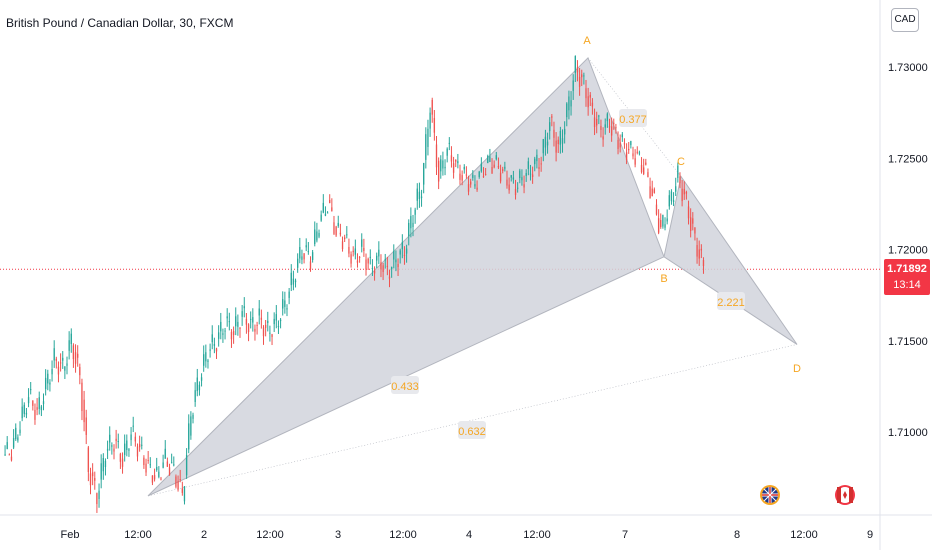  I want to click on currency-button: CAD, so click(905, 20).